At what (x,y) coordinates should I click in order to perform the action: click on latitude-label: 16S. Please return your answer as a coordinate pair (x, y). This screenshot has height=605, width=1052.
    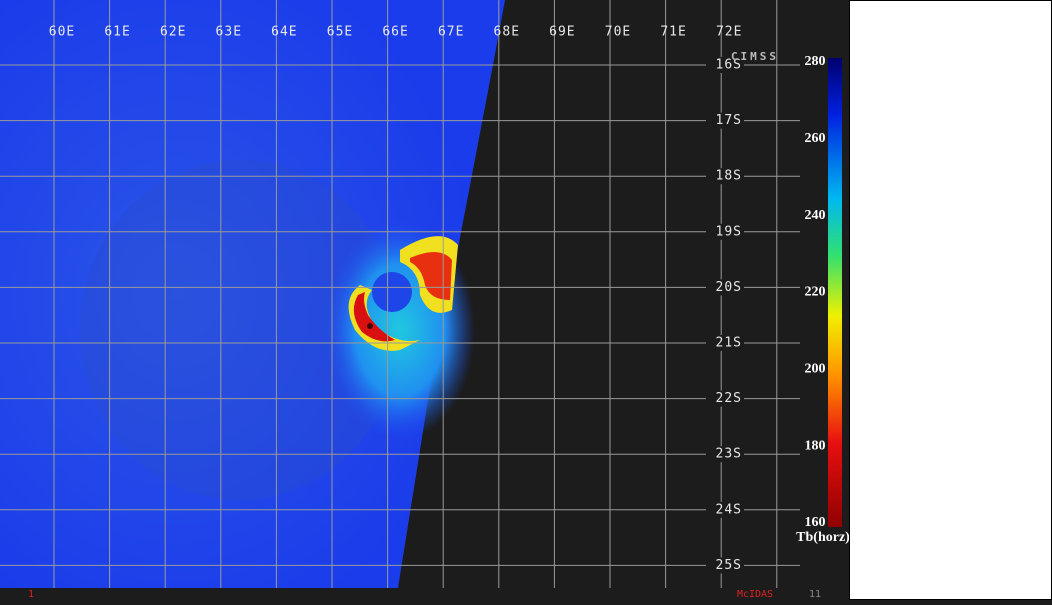
    Looking at the image, I should click on (729, 65).